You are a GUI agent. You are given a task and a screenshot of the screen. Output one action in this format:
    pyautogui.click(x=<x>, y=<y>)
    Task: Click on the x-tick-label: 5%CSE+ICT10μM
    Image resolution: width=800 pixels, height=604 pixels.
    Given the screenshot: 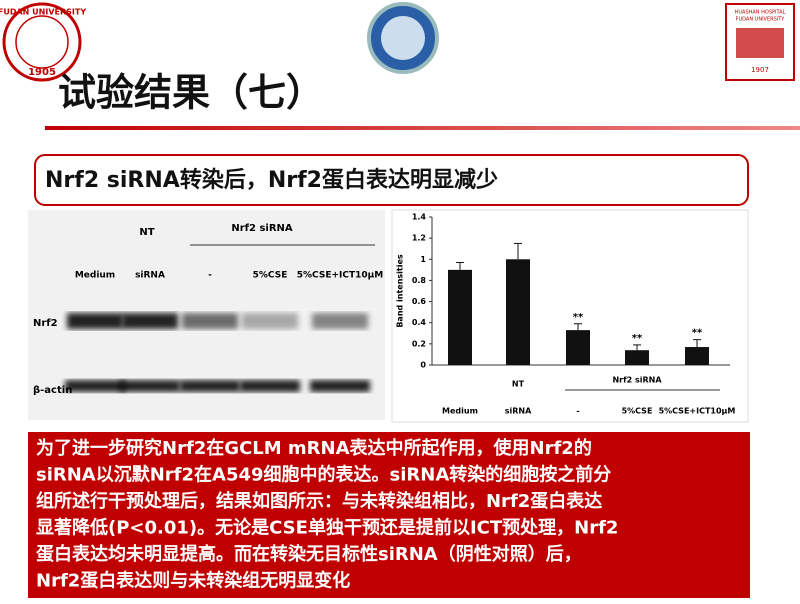 What is the action you would take?
    pyautogui.click(x=697, y=411)
    